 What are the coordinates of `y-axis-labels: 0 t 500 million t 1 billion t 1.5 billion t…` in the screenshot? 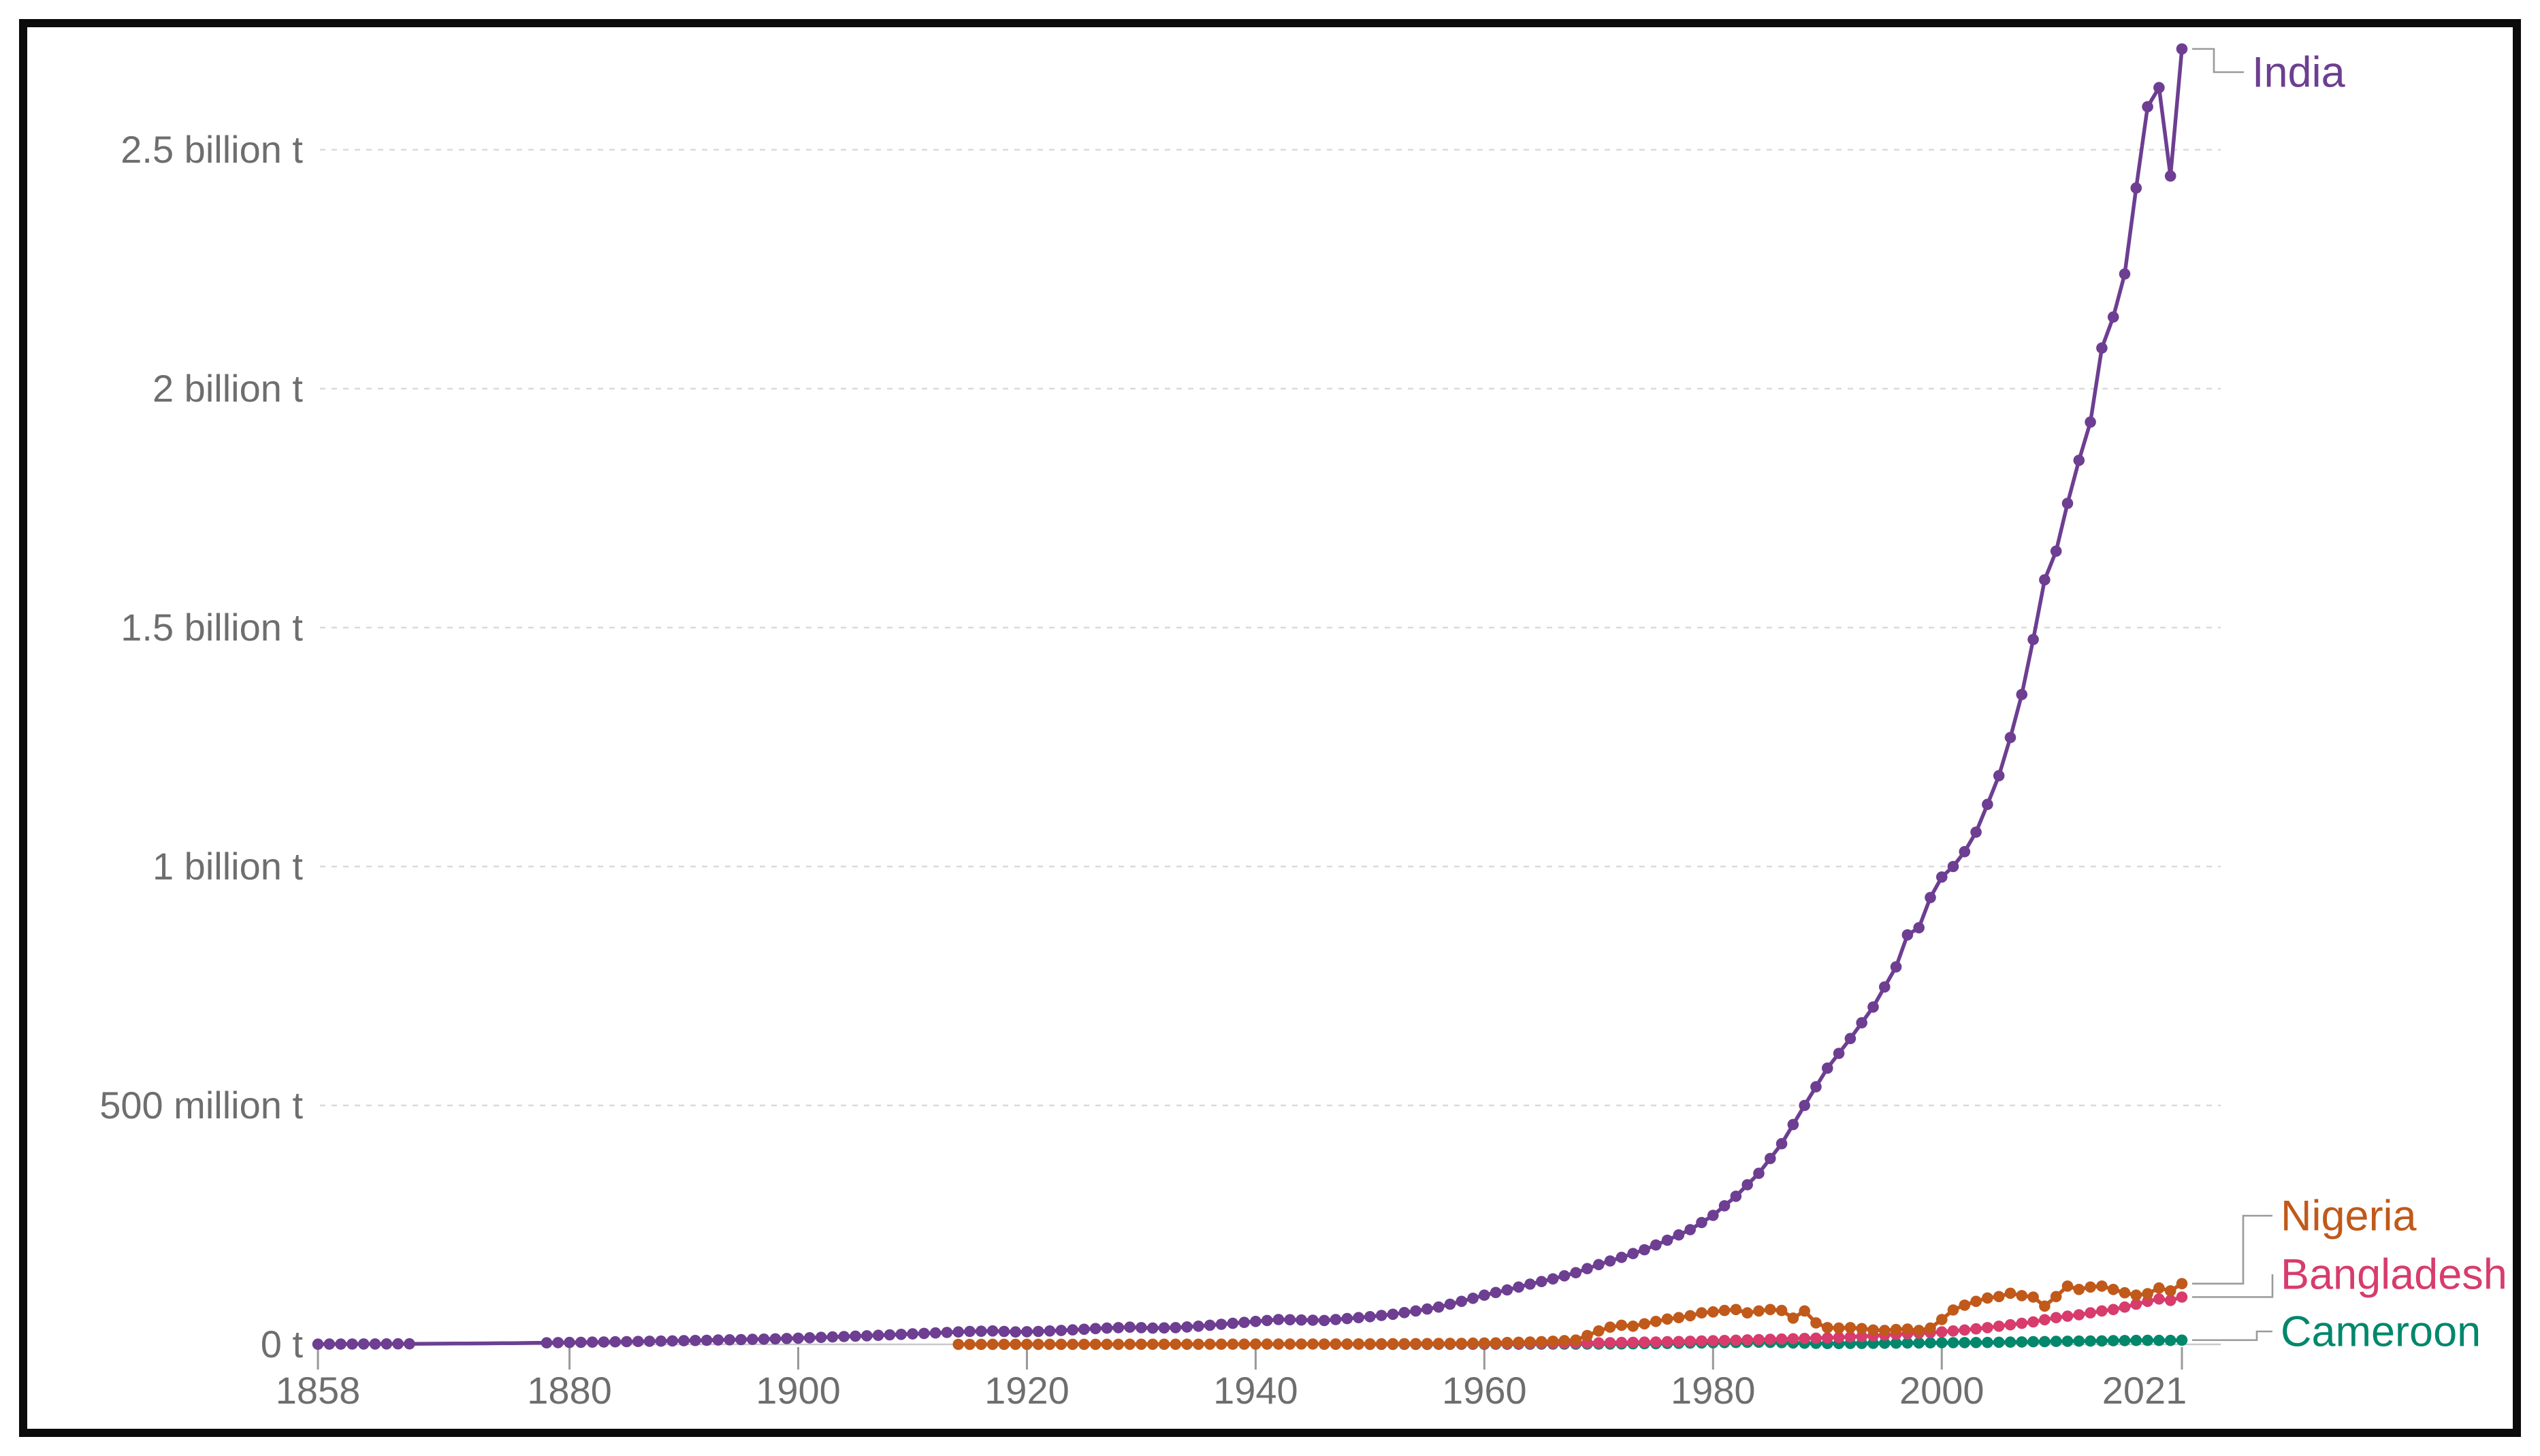 It's located at (201, 747).